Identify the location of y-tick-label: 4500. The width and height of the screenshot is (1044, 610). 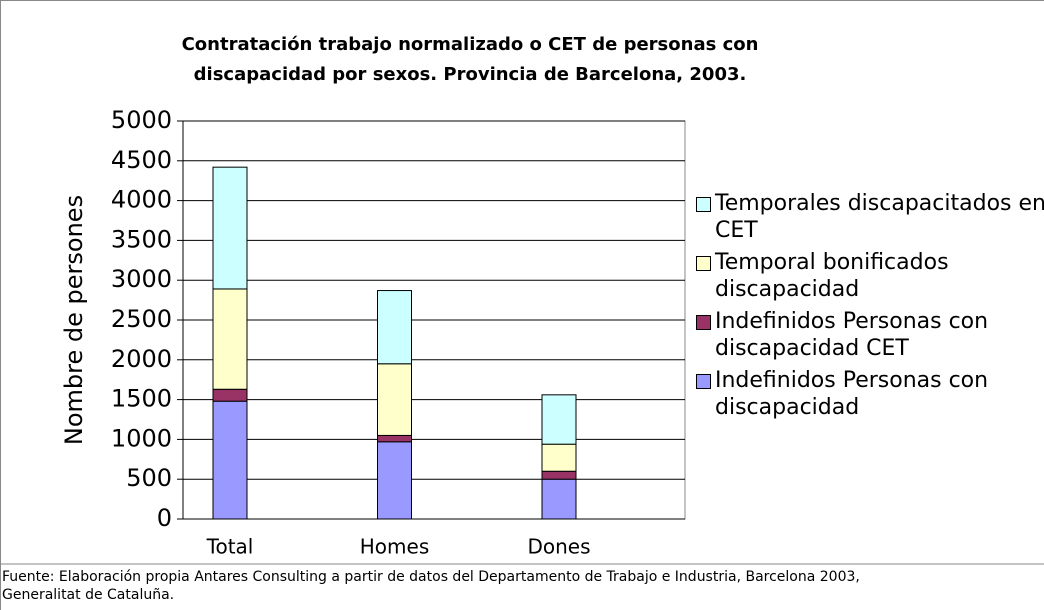
(141, 160).